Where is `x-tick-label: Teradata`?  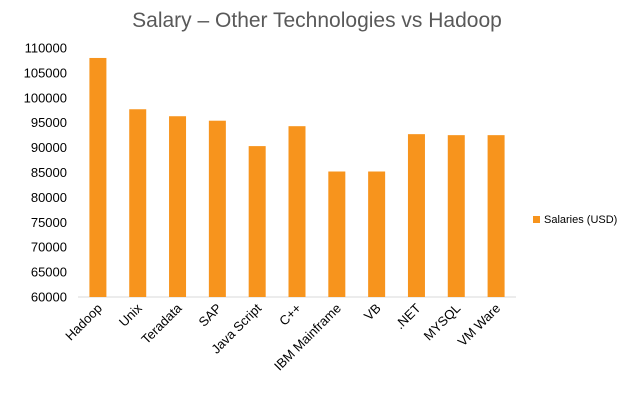 x-tick-label: Teradata is located at coordinates (161, 323).